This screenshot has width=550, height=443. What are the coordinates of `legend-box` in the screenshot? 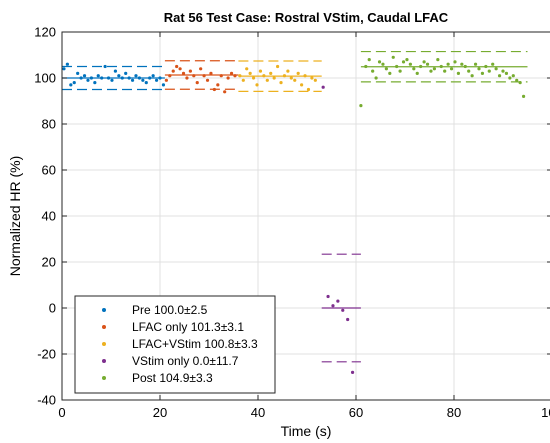 It's located at (175, 344).